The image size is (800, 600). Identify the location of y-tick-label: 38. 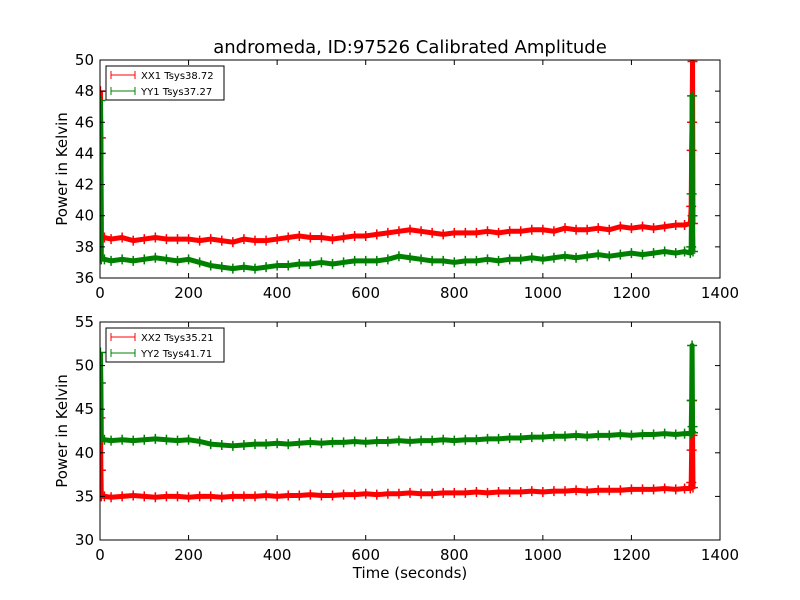
(84, 247).